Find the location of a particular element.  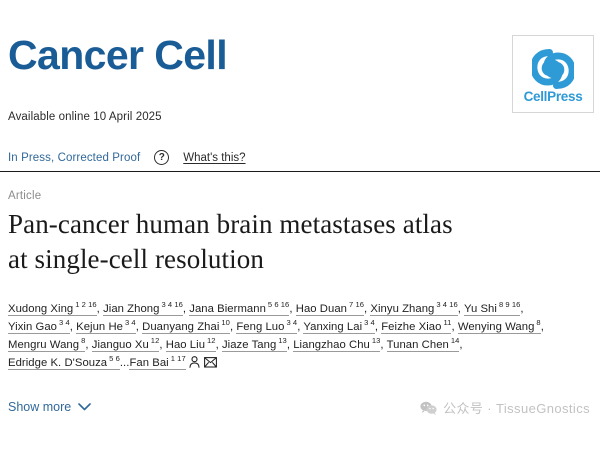

author-link: Xudong Xing 1 2 16 is located at coordinates (52, 308).